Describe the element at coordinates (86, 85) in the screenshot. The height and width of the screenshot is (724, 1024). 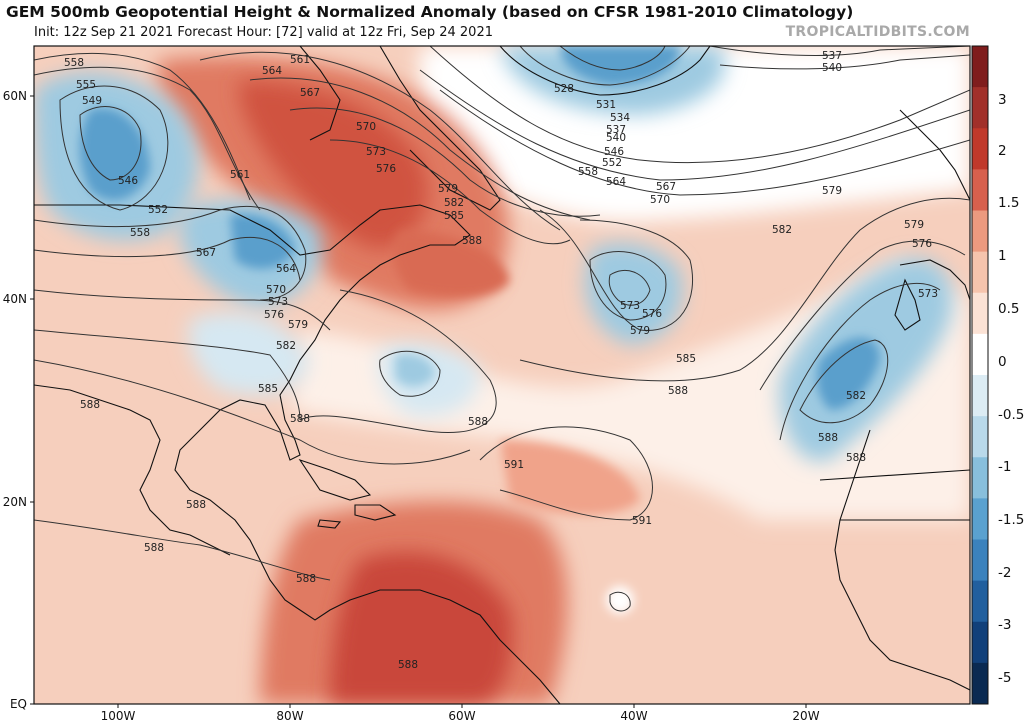
I see `contour-label: 555` at that location.